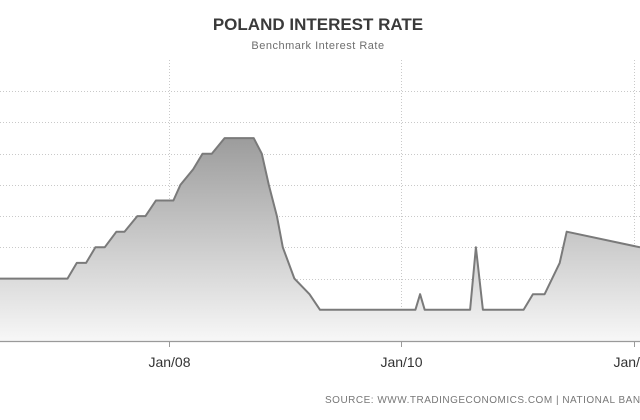 The width and height of the screenshot is (640, 420). Describe the element at coordinates (317, 46) in the screenshot. I see `chart-subtitle: Benchmark Interest Rate` at that location.